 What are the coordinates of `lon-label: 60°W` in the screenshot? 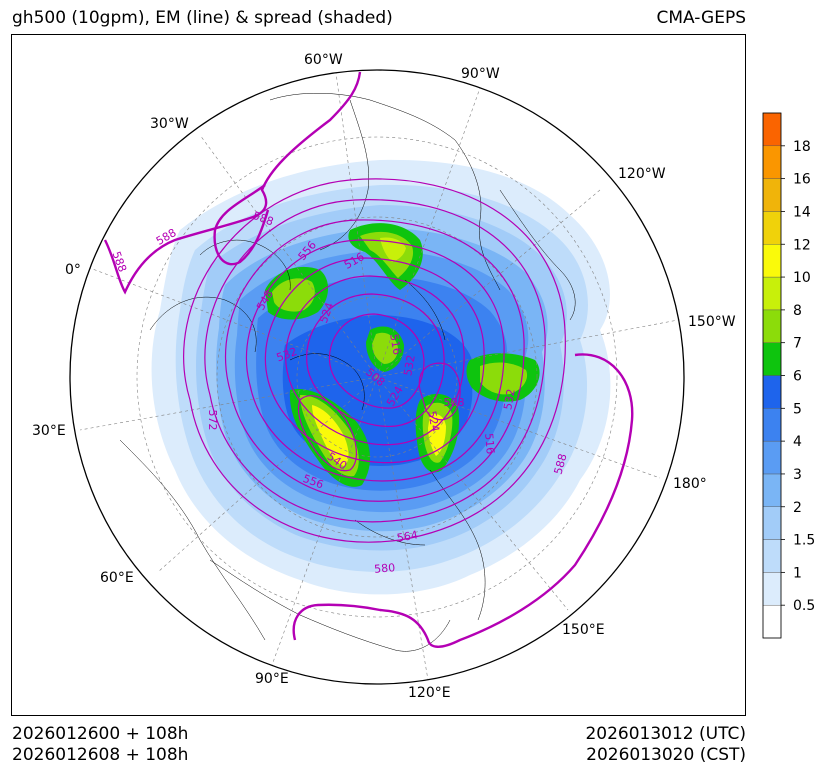 It's located at (323, 60).